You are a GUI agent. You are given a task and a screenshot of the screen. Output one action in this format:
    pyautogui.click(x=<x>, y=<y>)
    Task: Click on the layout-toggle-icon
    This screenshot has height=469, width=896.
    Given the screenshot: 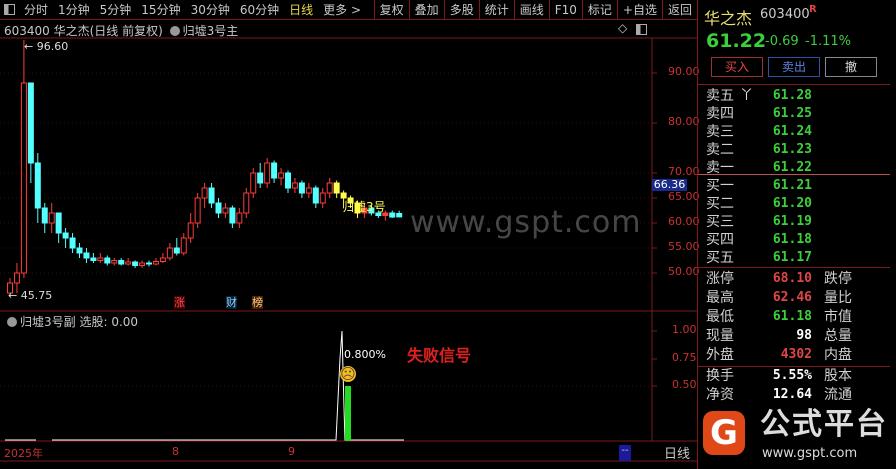 What is the action you would take?
    pyautogui.click(x=641, y=29)
    